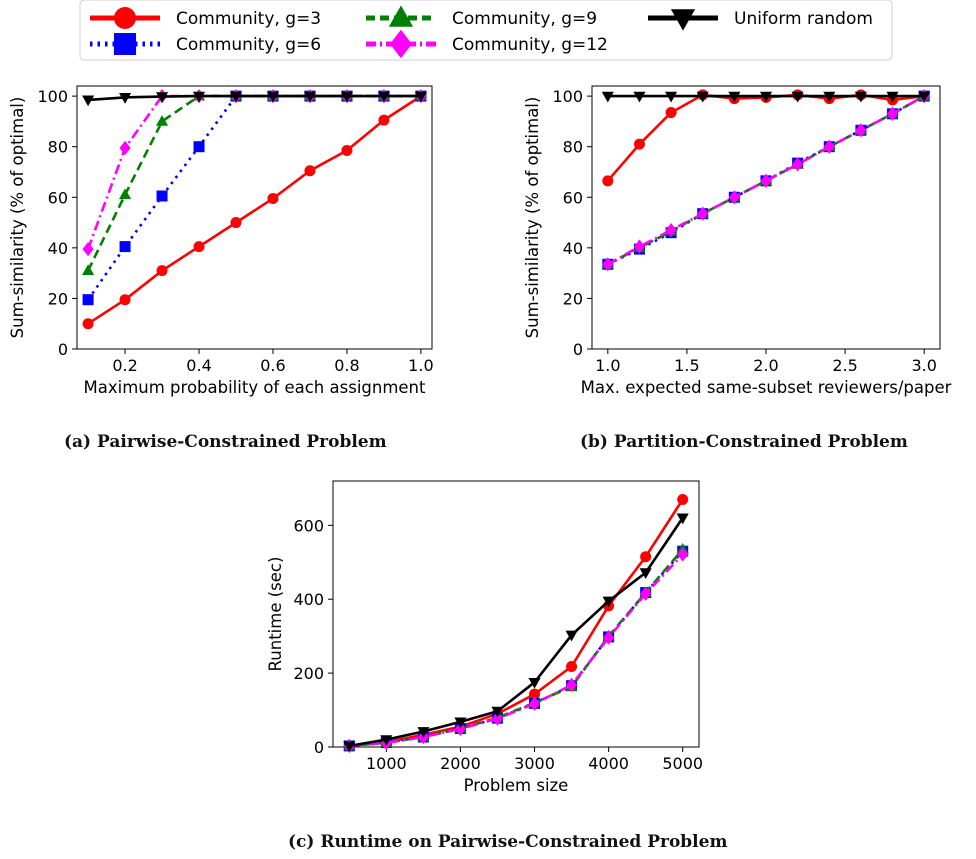  What do you see at coordinates (530, 45) in the screenshot?
I see `legend-label: Community, g=12` at bounding box center [530, 45].